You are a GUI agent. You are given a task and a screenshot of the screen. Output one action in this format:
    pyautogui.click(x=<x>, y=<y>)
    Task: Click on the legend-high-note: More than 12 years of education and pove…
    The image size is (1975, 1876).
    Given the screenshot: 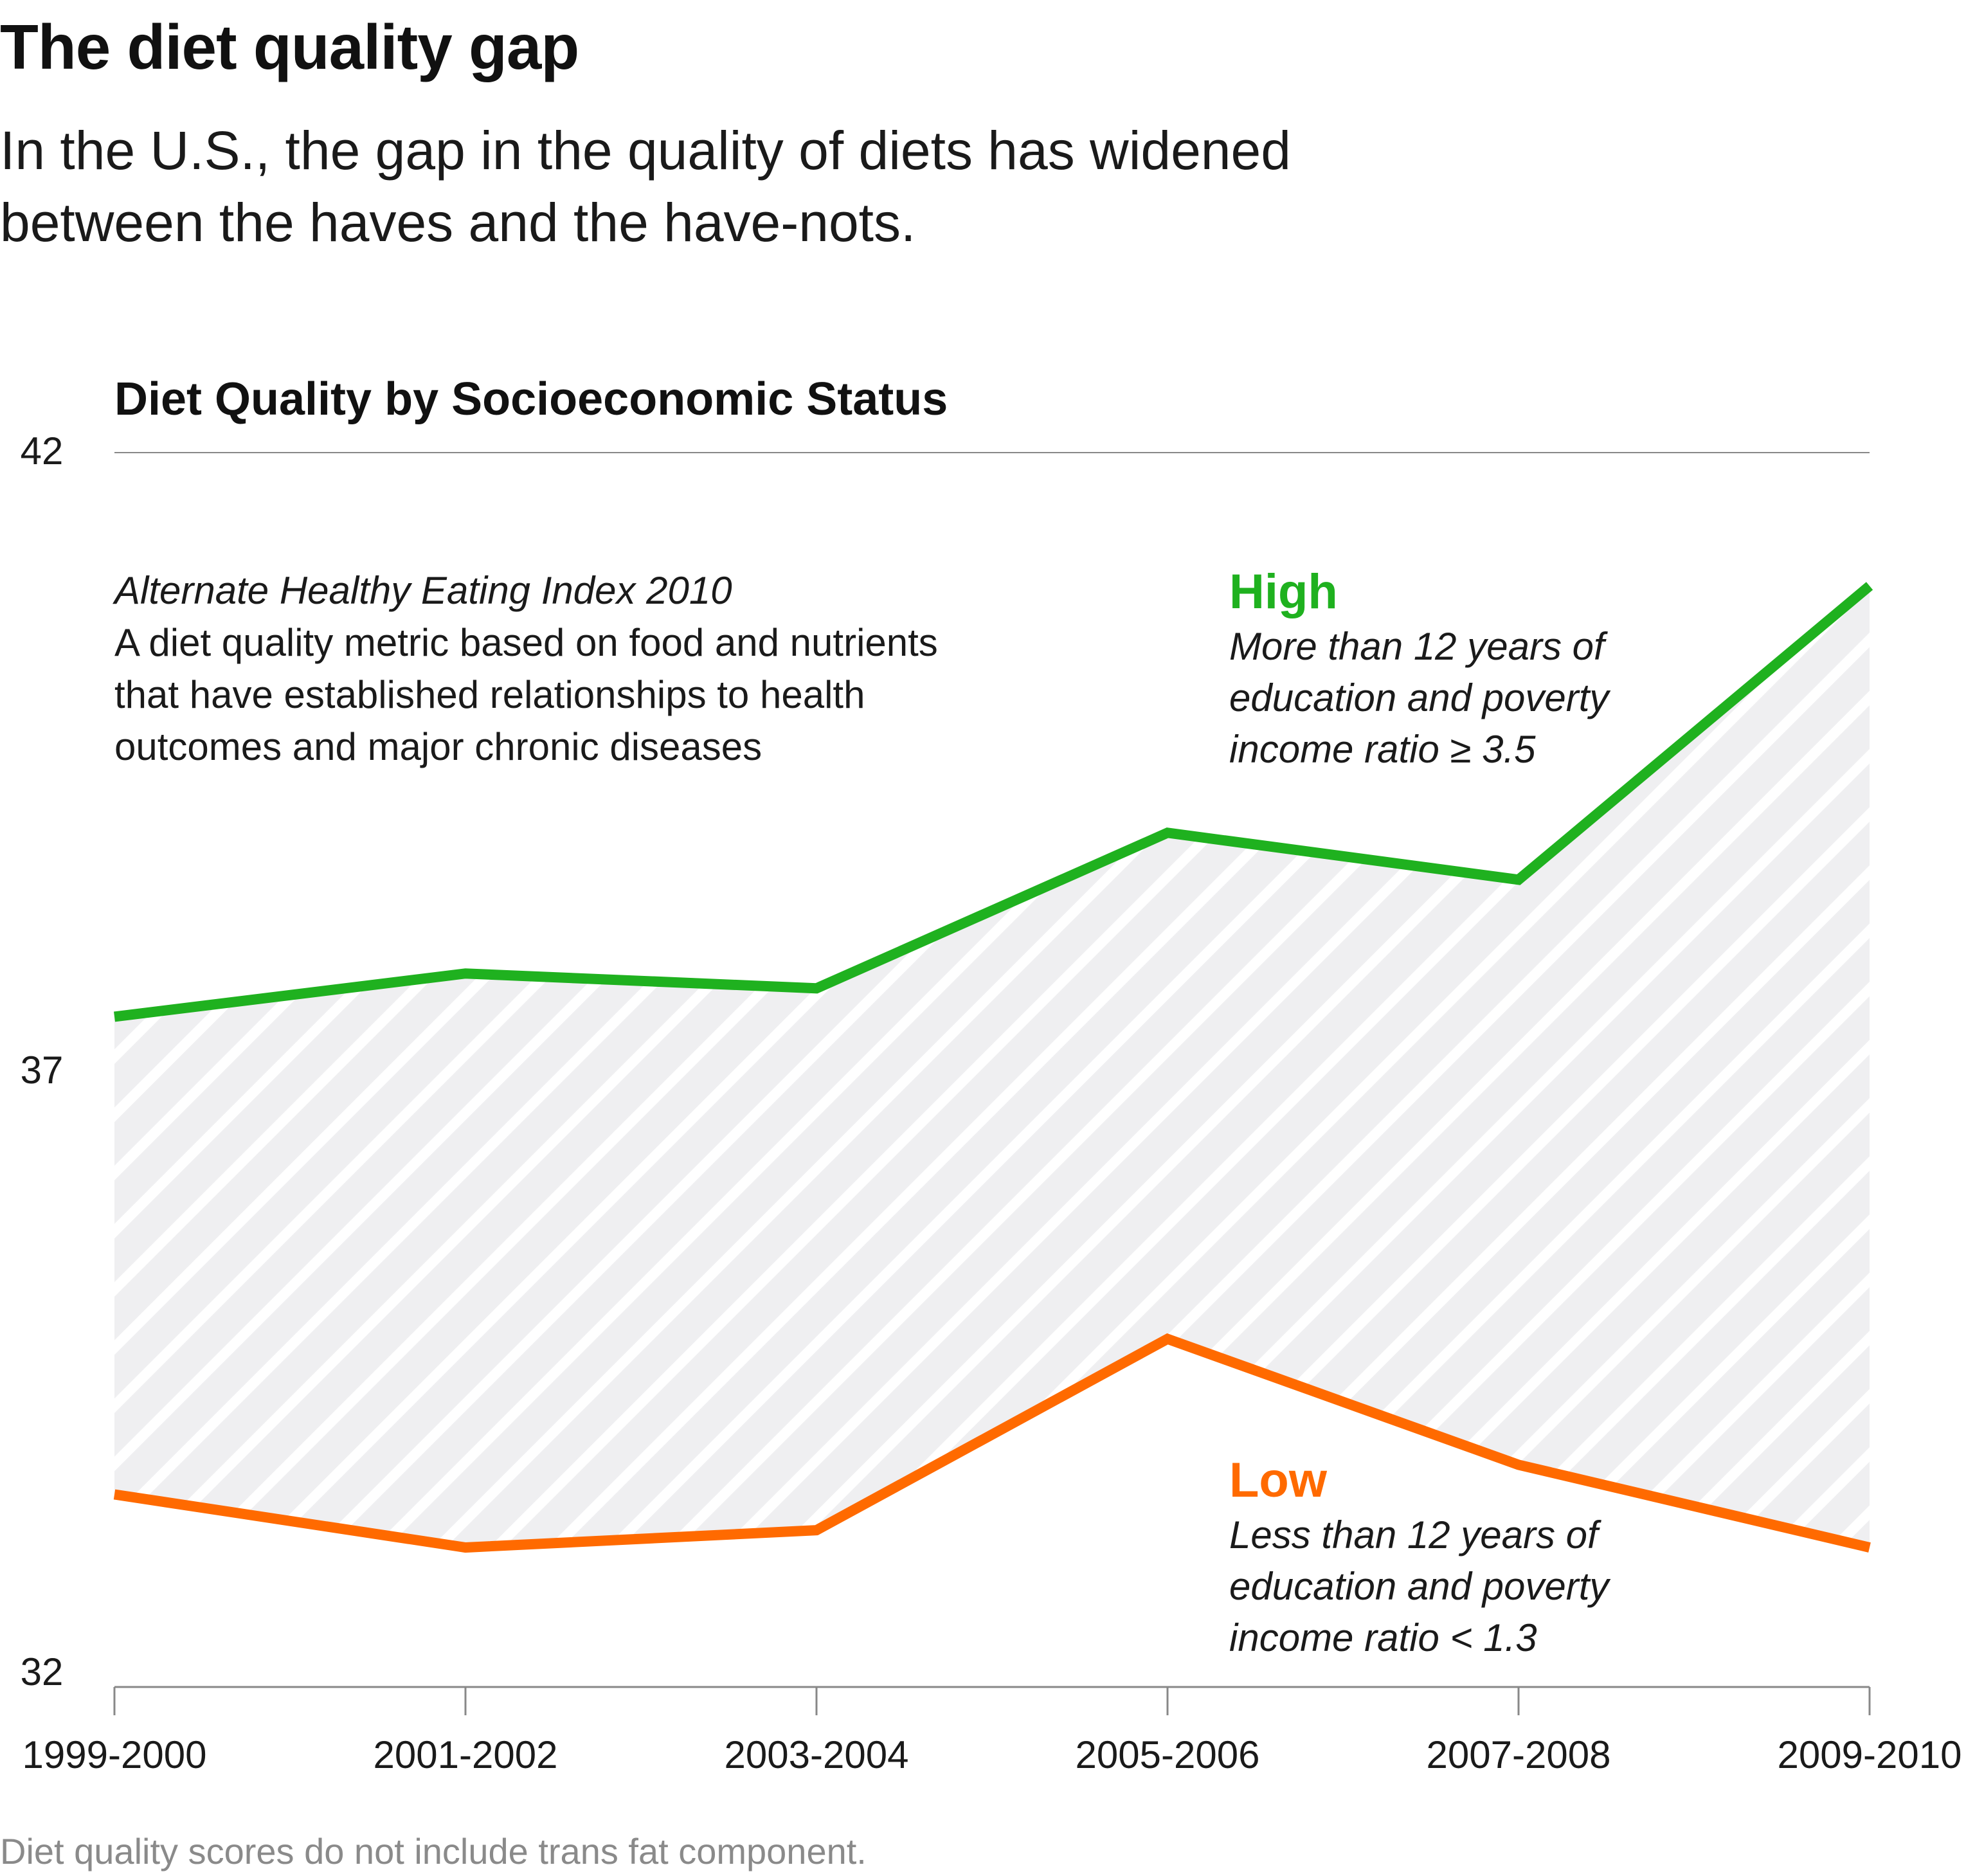 What is the action you would take?
    pyautogui.click(x=1419, y=698)
    